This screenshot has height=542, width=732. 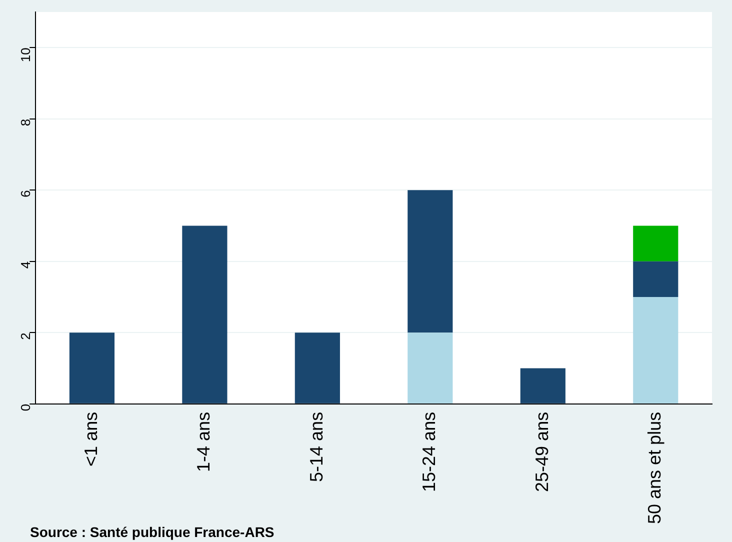 I want to click on x-tick-label: 25-49 ans, so click(x=542, y=452).